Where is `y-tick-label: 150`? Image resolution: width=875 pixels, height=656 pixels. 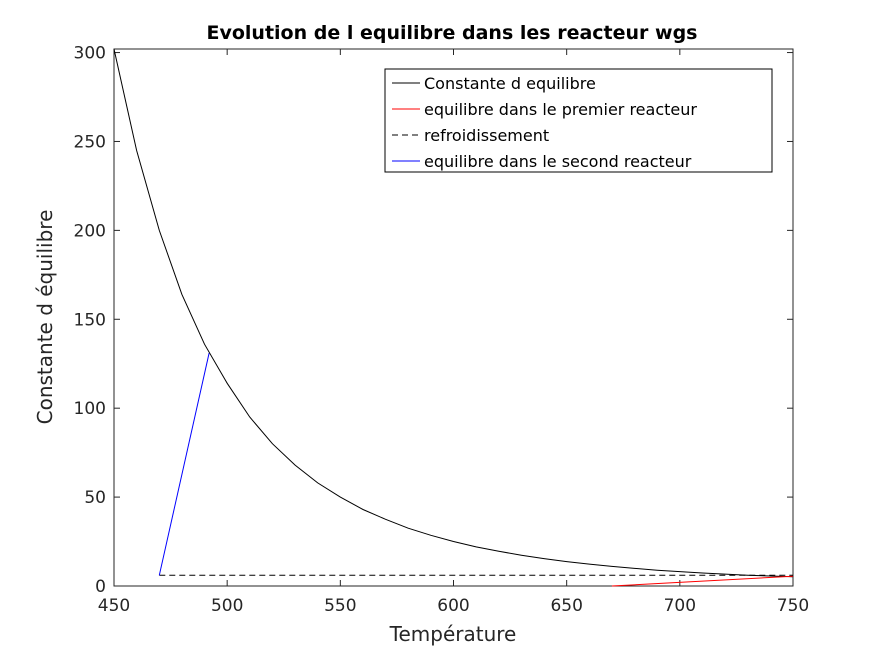 y-tick-label: 150 is located at coordinates (90, 320).